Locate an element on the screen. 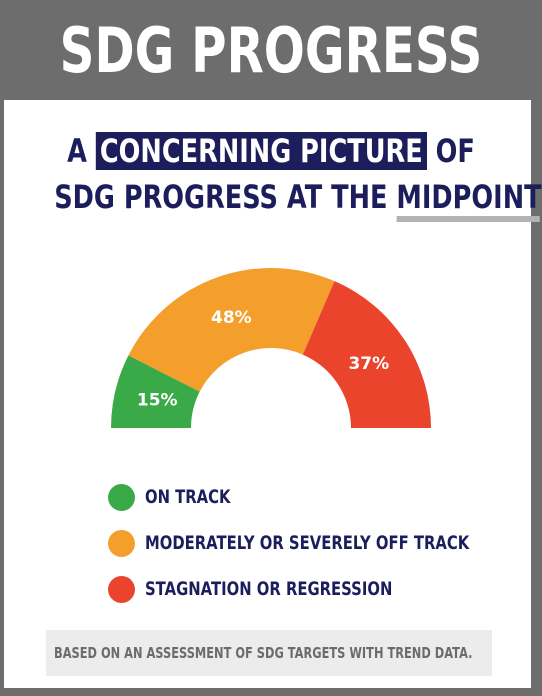 The width and height of the screenshot is (542, 696). headline-suffix: OF is located at coordinates (455, 151).